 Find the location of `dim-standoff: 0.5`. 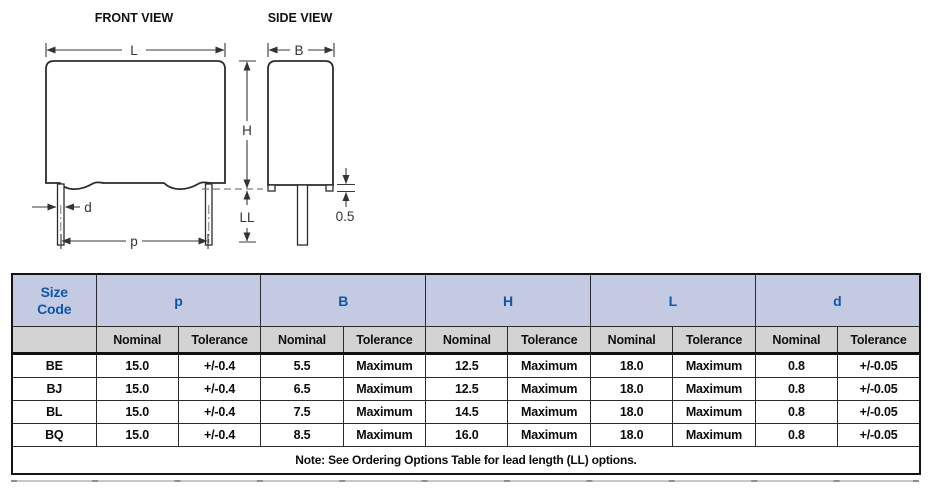

dim-standoff: 0.5 is located at coordinates (345, 196).